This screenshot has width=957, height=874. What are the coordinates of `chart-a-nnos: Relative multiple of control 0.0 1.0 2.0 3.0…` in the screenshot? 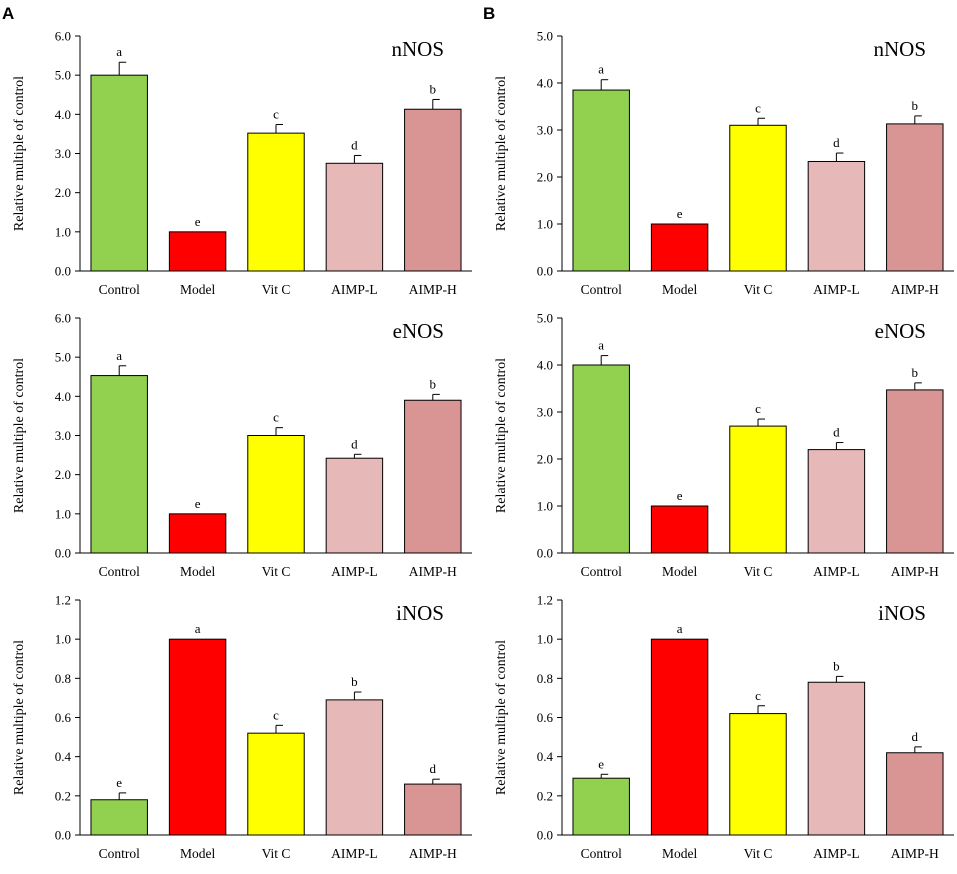 It's located at (242, 163).